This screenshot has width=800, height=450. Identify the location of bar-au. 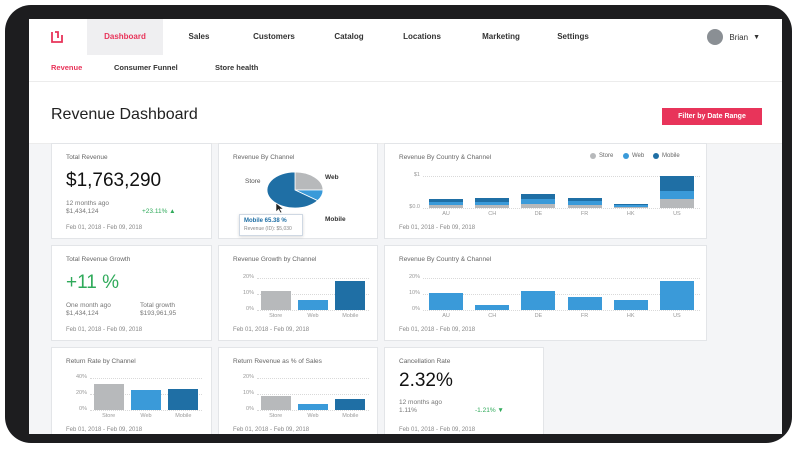
(446, 301).